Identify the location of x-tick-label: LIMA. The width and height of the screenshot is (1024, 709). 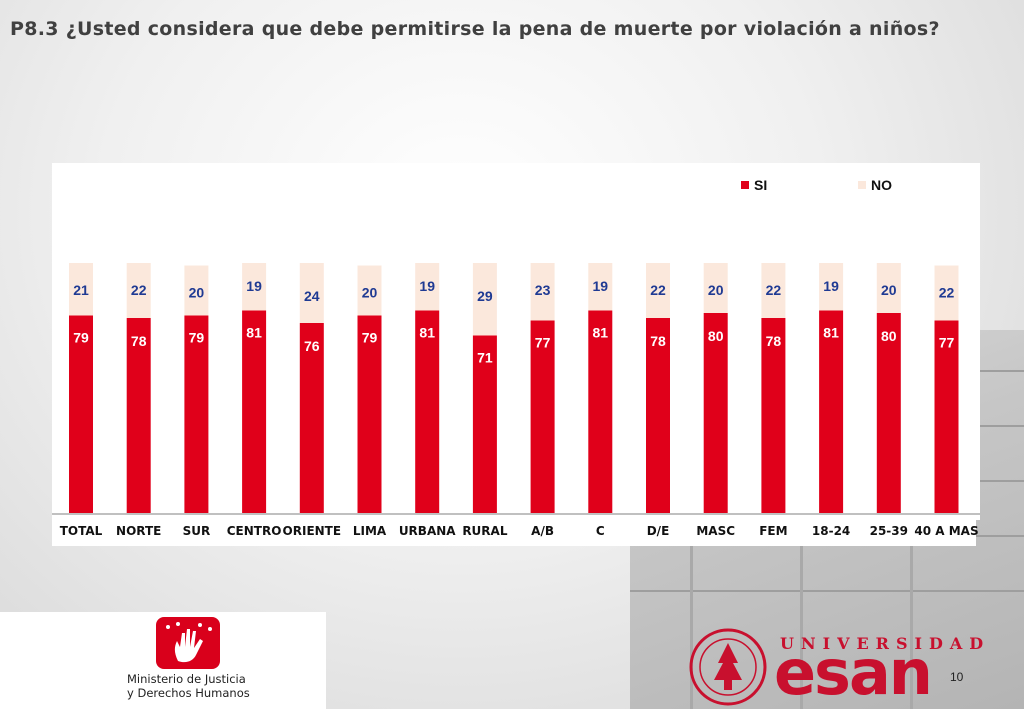
(370, 531).